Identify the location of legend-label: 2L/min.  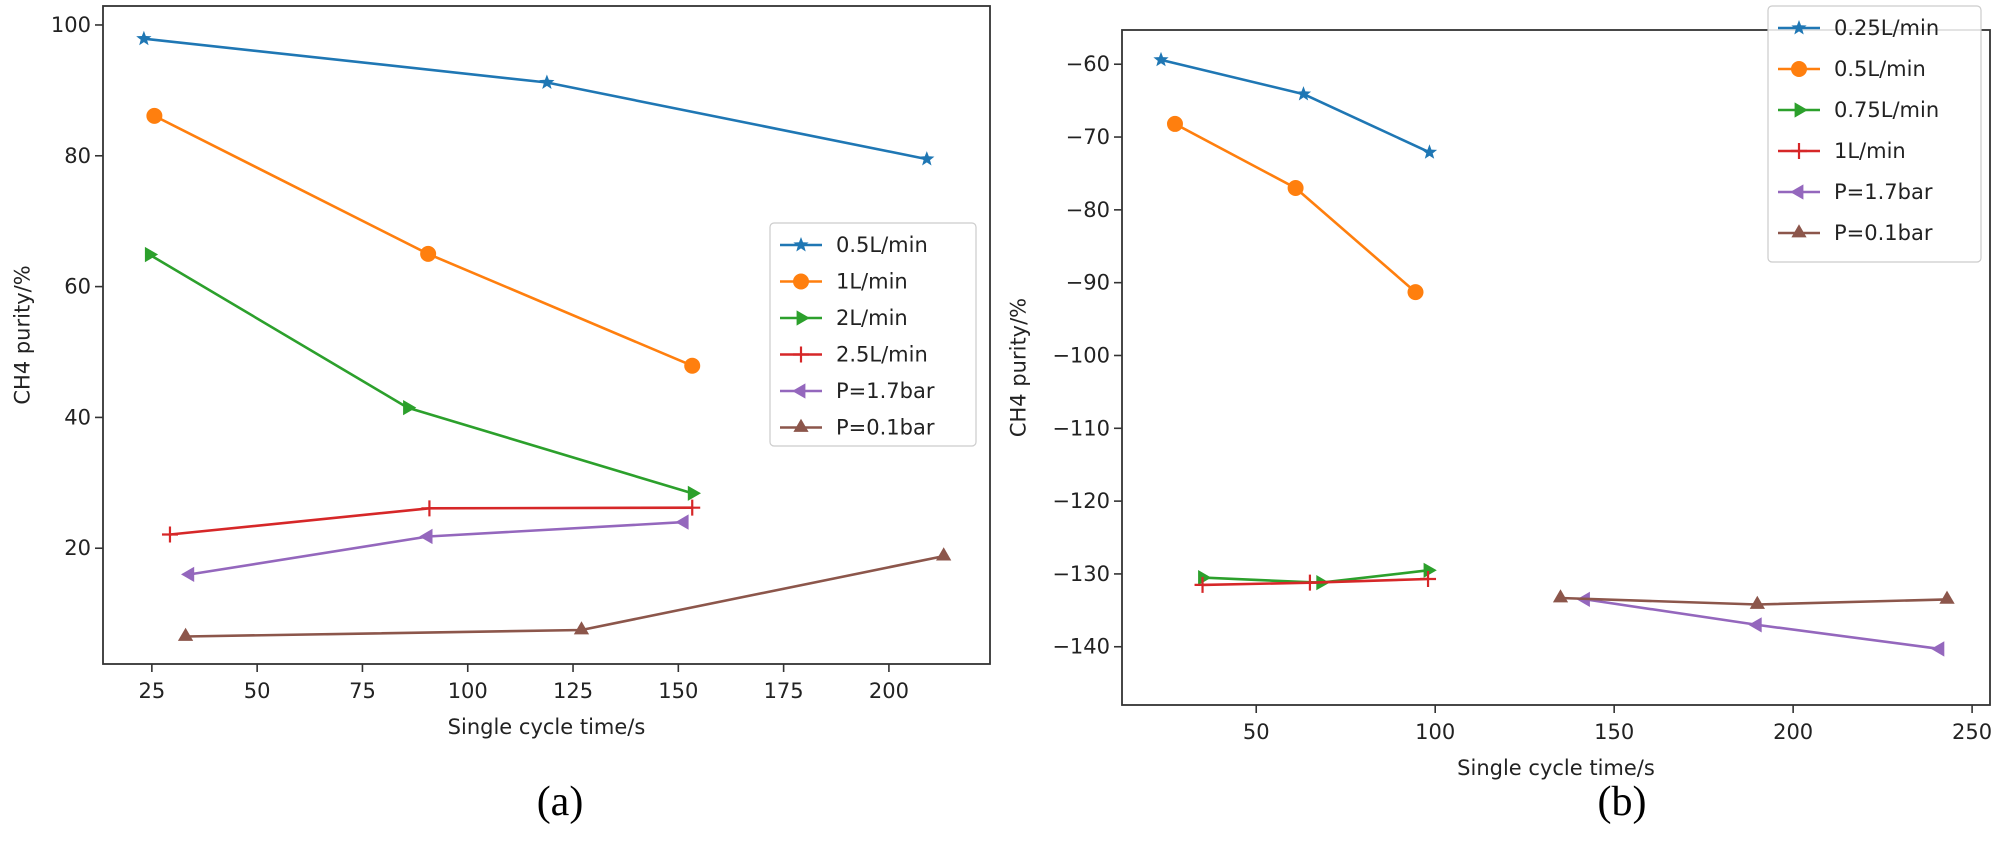
(872, 318).